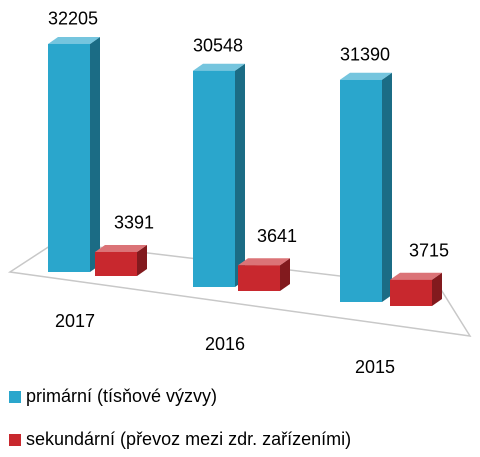 The width and height of the screenshot is (480, 457). Describe the element at coordinates (429, 250) in the screenshot. I see `data-label: 3715` at that location.